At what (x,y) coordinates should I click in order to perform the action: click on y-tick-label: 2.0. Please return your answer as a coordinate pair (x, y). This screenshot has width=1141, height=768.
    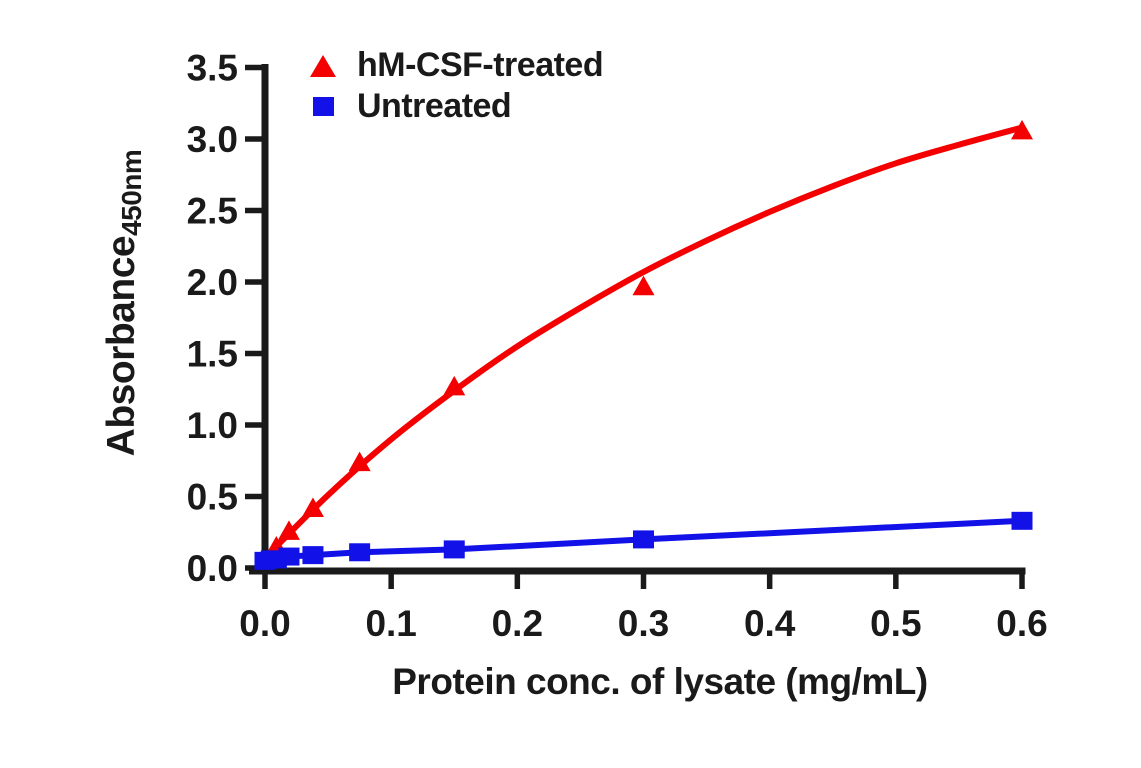
    Looking at the image, I should click on (212, 282).